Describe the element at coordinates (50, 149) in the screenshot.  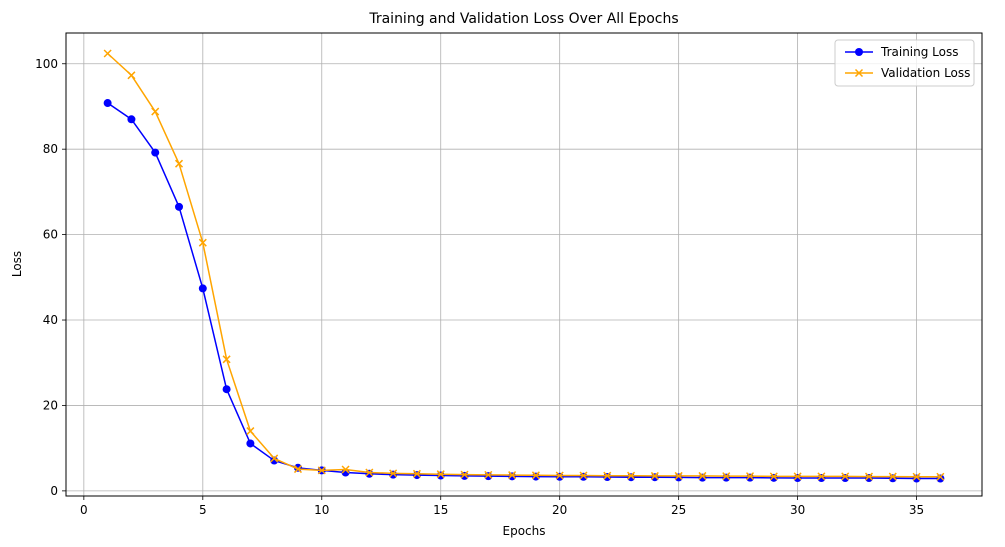
I see `y-tick-label: 80` at that location.